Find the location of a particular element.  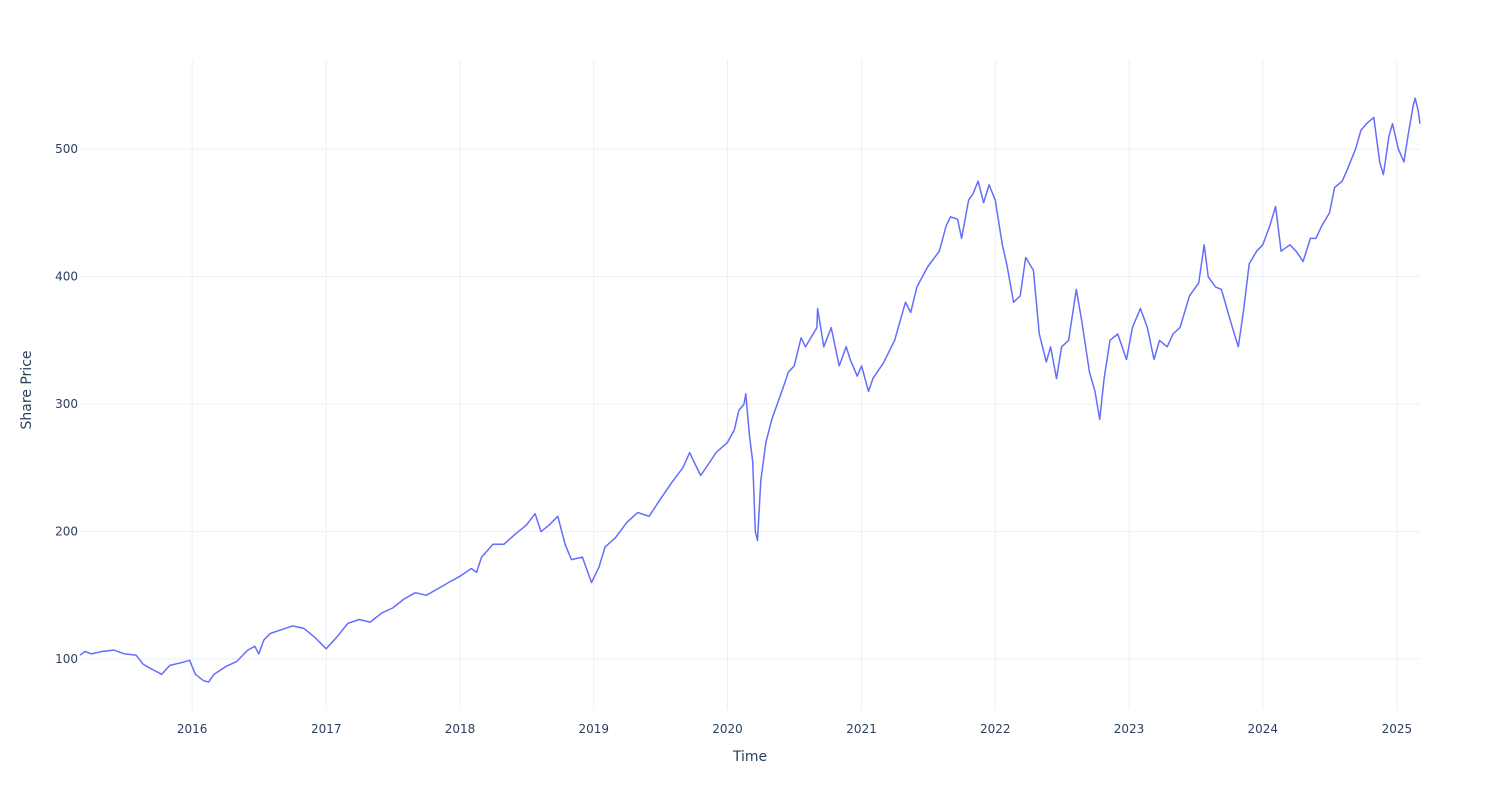

y-tick-label: 100 is located at coordinates (66, 659).